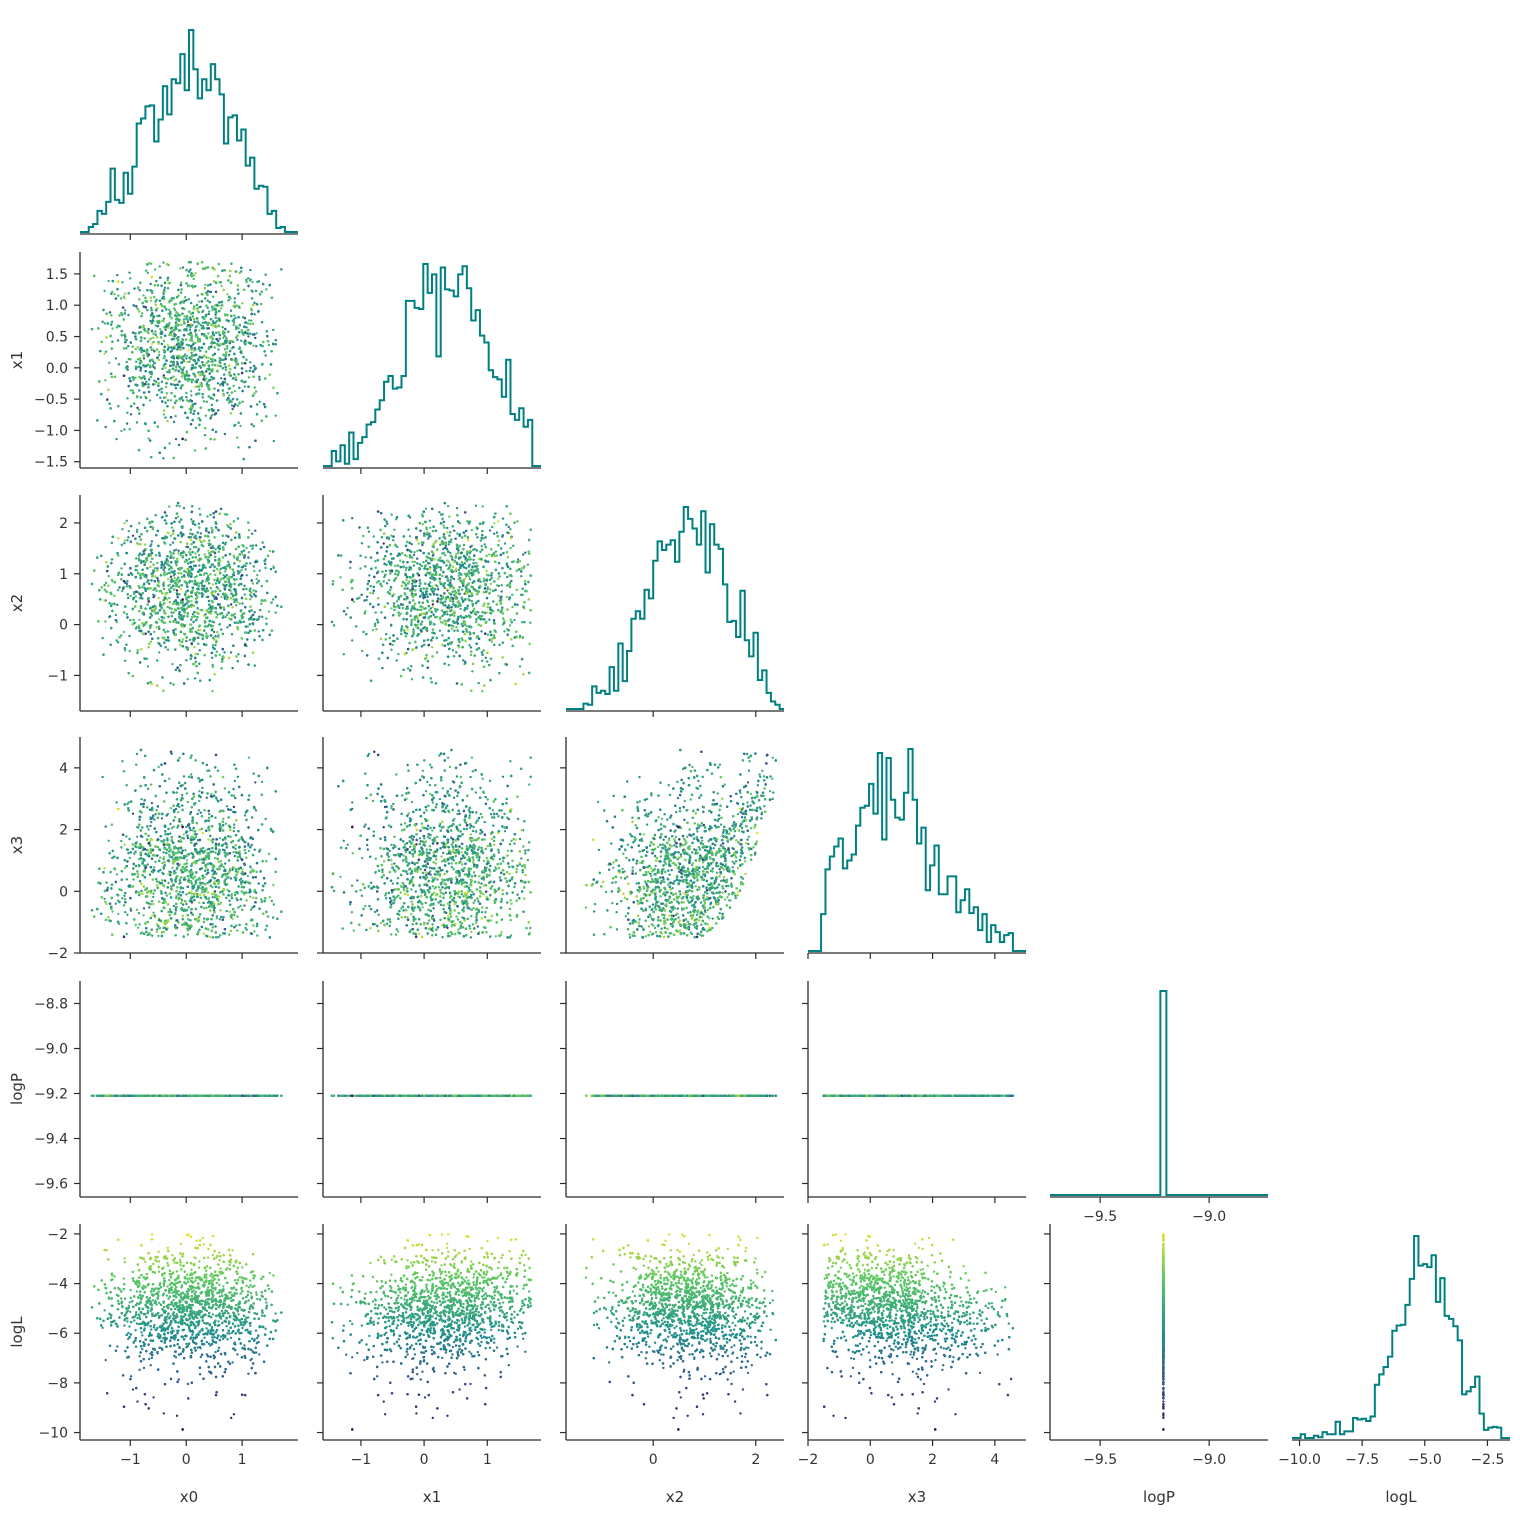  I want to click on diag-x2-axes, so click(675, 612).